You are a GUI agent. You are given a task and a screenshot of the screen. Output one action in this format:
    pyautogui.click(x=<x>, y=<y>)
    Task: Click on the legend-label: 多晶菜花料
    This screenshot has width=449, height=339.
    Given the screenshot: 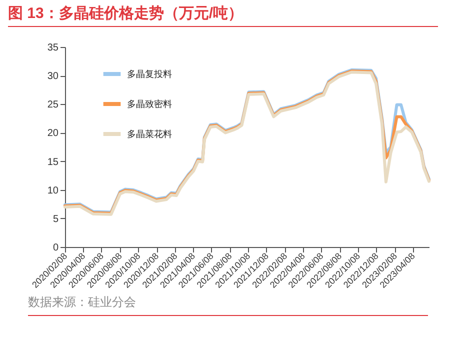 What is the action you would take?
    pyautogui.click(x=149, y=134)
    